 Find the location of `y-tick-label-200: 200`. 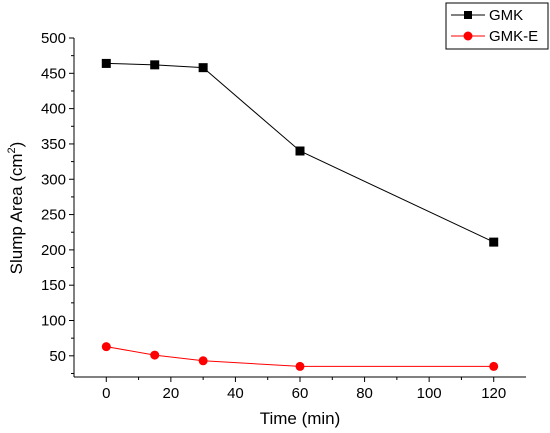

y-tick-label-200: 200 is located at coordinates (53, 250).